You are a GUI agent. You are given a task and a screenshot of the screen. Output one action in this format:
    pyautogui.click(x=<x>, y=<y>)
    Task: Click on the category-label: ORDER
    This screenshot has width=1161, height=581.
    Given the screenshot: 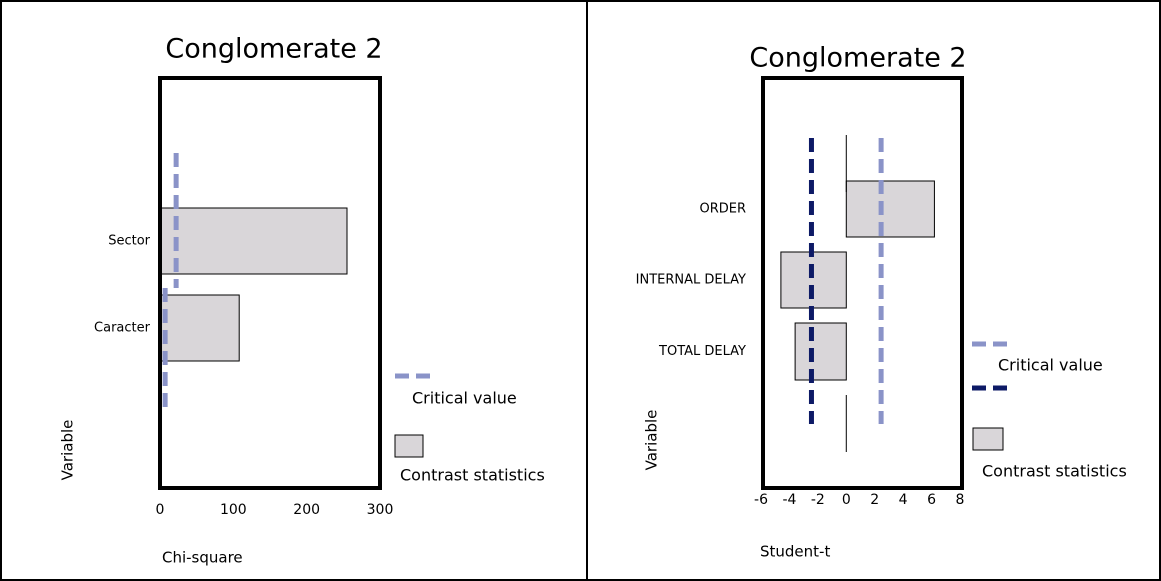 What is the action you would take?
    pyautogui.click(x=722, y=209)
    